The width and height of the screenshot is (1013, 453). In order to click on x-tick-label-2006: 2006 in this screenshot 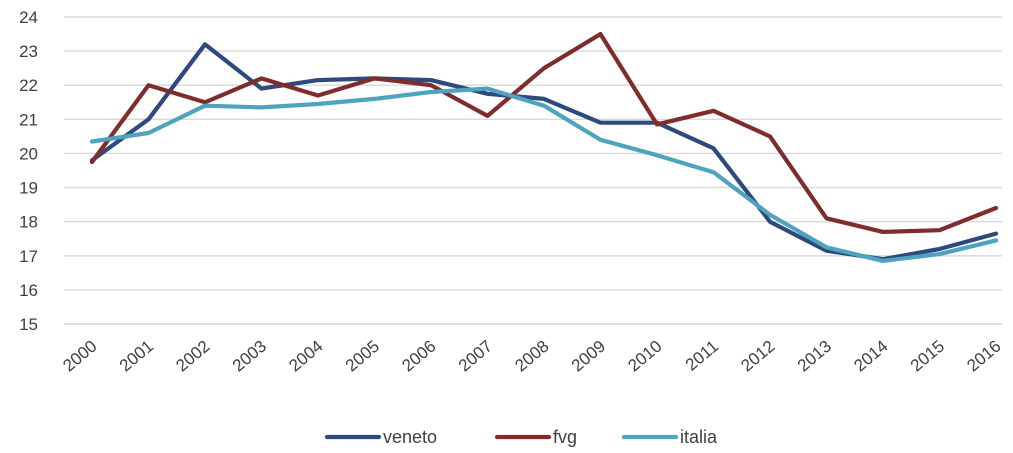, I will do `click(418, 356)`.